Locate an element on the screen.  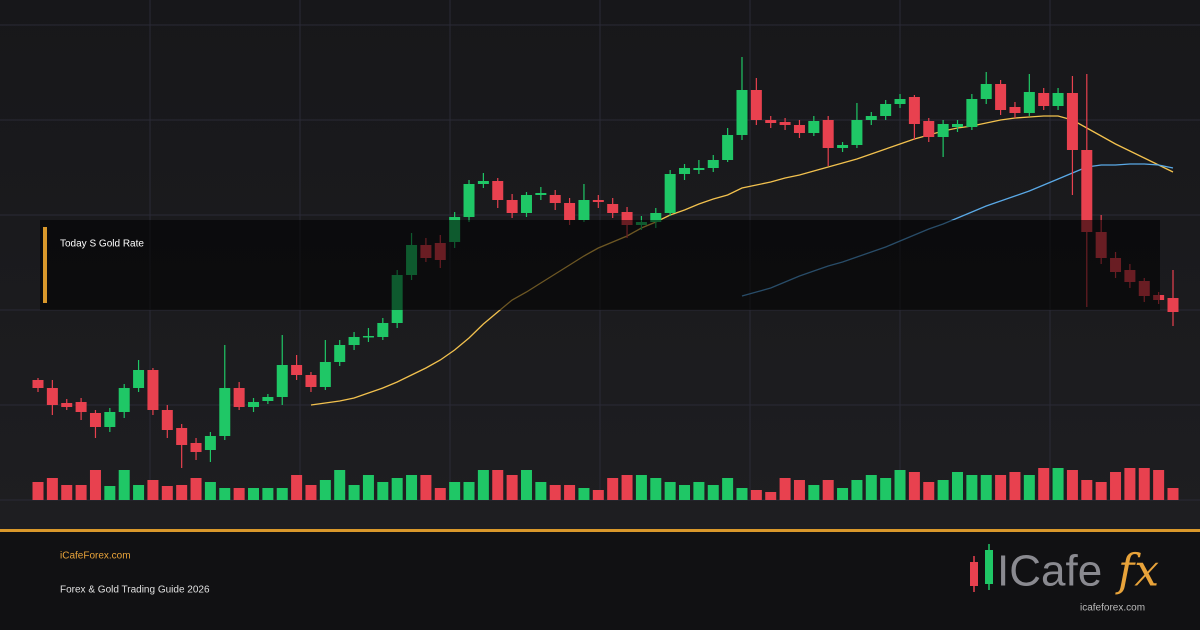
footer-tagline: Forex & Gold Trading Guide 2026 is located at coordinates (135, 590).